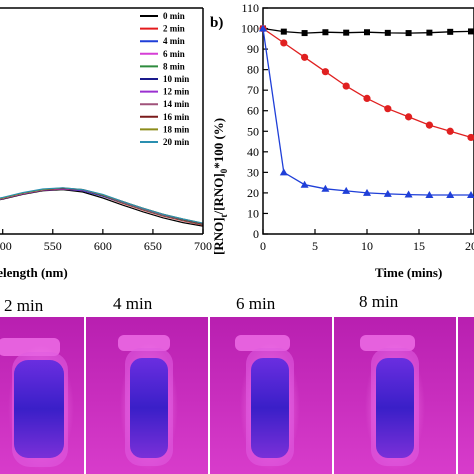  I want to click on panel-b-y-tick-label: 100, so click(250, 29).